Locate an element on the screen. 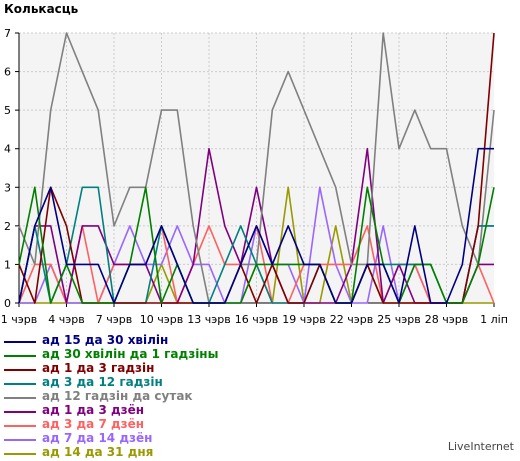 The width and height of the screenshot is (520, 461). x-tick-label: 10 чэрв is located at coordinates (162, 319).